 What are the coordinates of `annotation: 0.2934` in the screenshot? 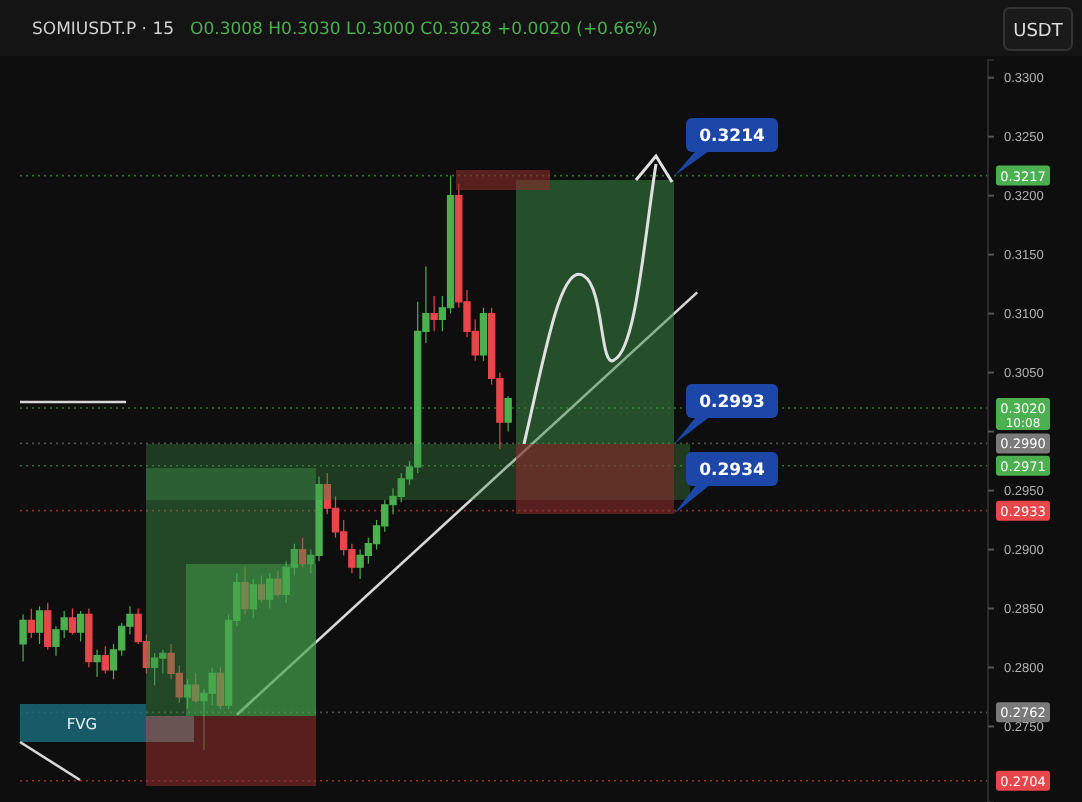 It's located at (732, 471).